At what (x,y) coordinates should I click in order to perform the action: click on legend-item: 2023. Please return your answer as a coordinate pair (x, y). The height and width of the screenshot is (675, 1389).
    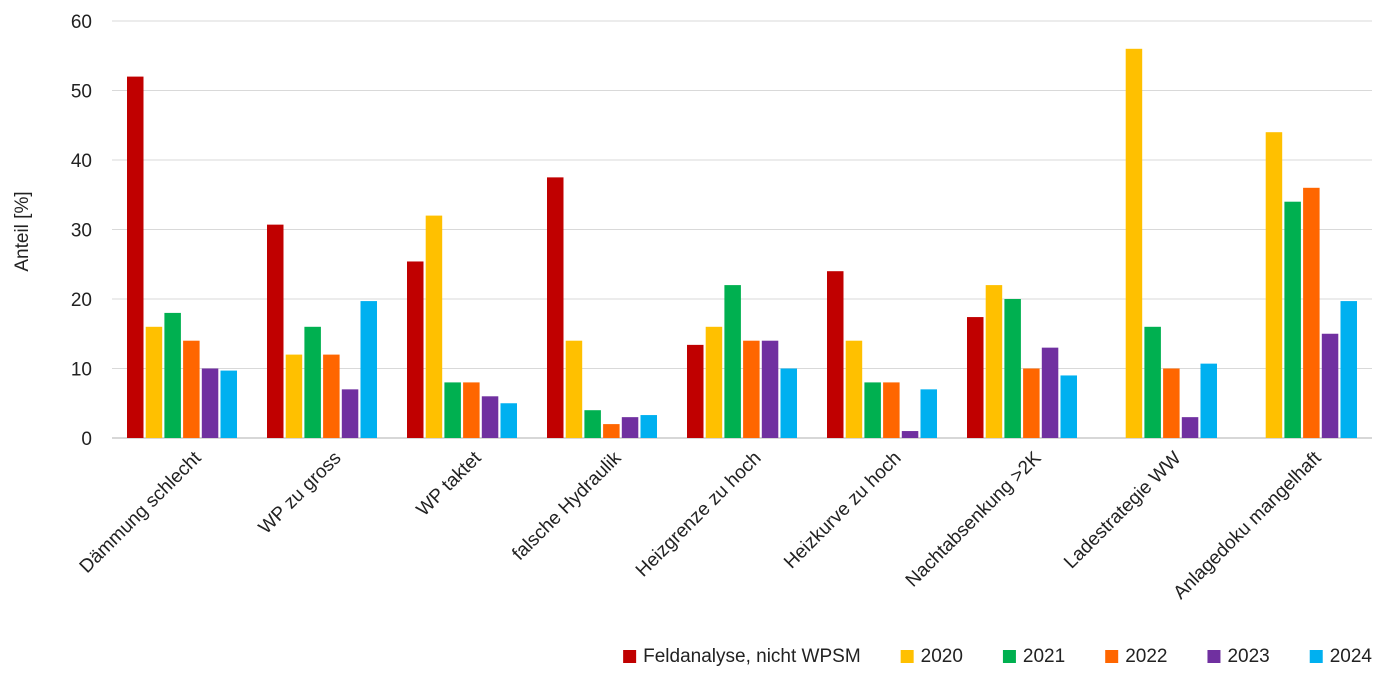
    Looking at the image, I should click on (1238, 656).